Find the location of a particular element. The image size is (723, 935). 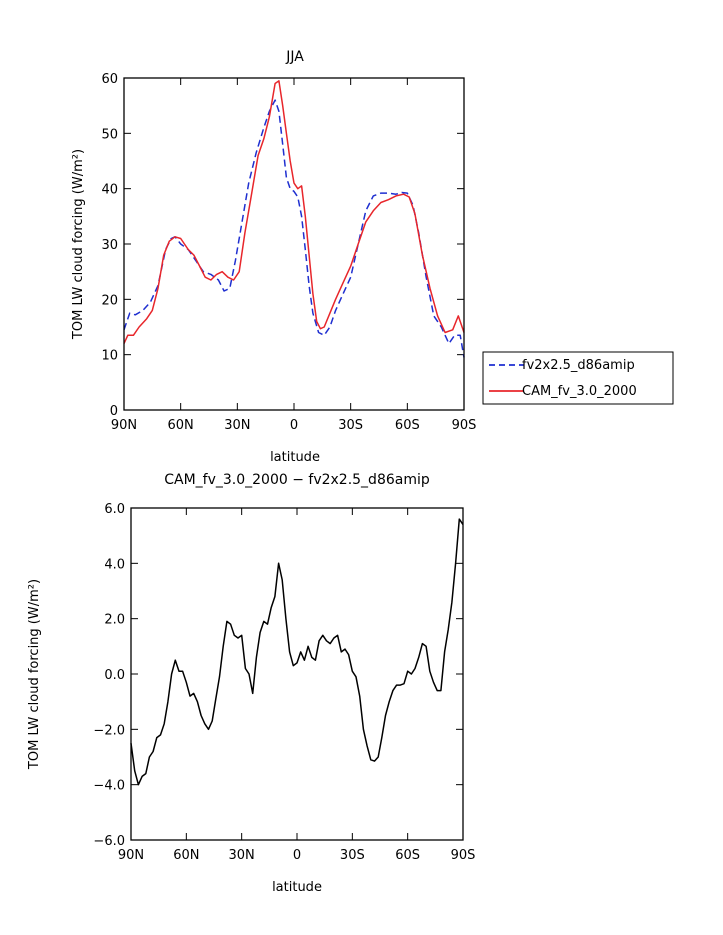

bottom-y-tick-label: 0.0 is located at coordinates (114, 675).